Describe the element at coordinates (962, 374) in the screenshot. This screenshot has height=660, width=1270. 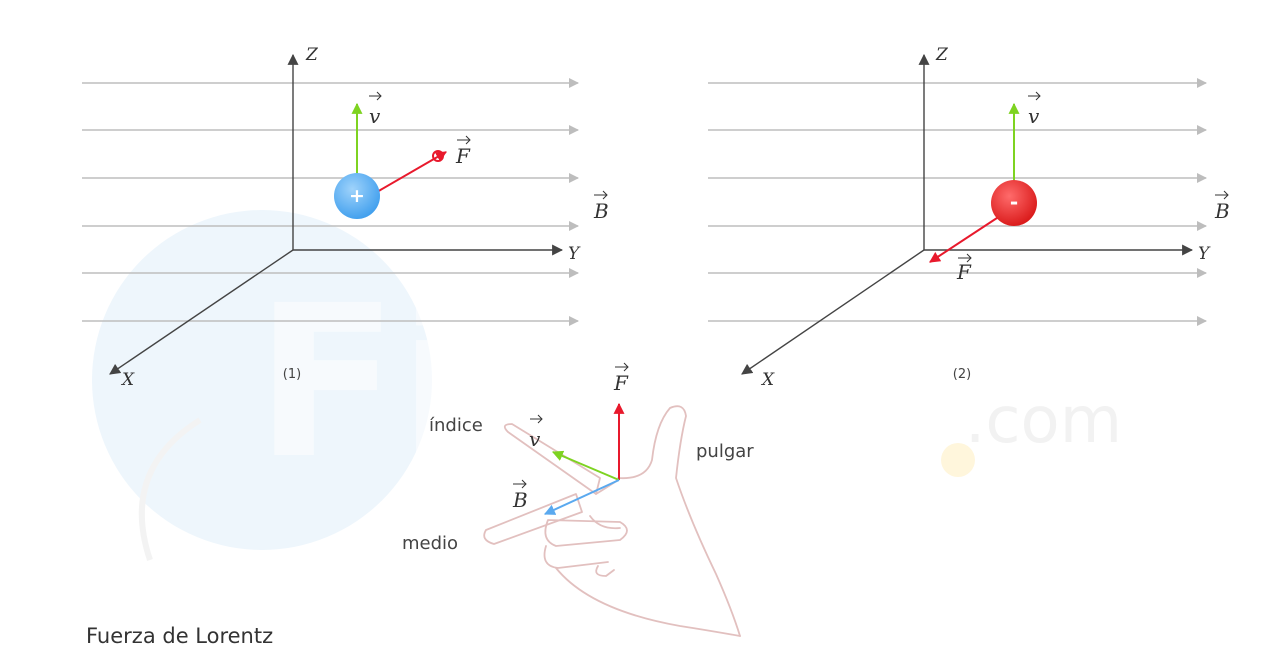
I see `diagram-number: (2)` at that location.